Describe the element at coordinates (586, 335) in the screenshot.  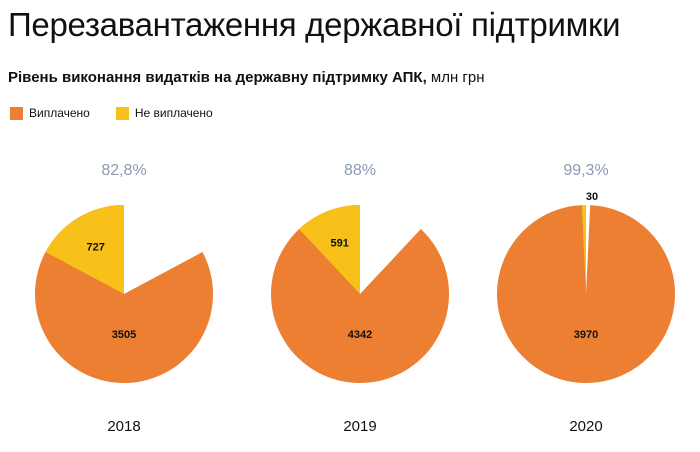
I see `data-label-paid-2020: 3970` at that location.